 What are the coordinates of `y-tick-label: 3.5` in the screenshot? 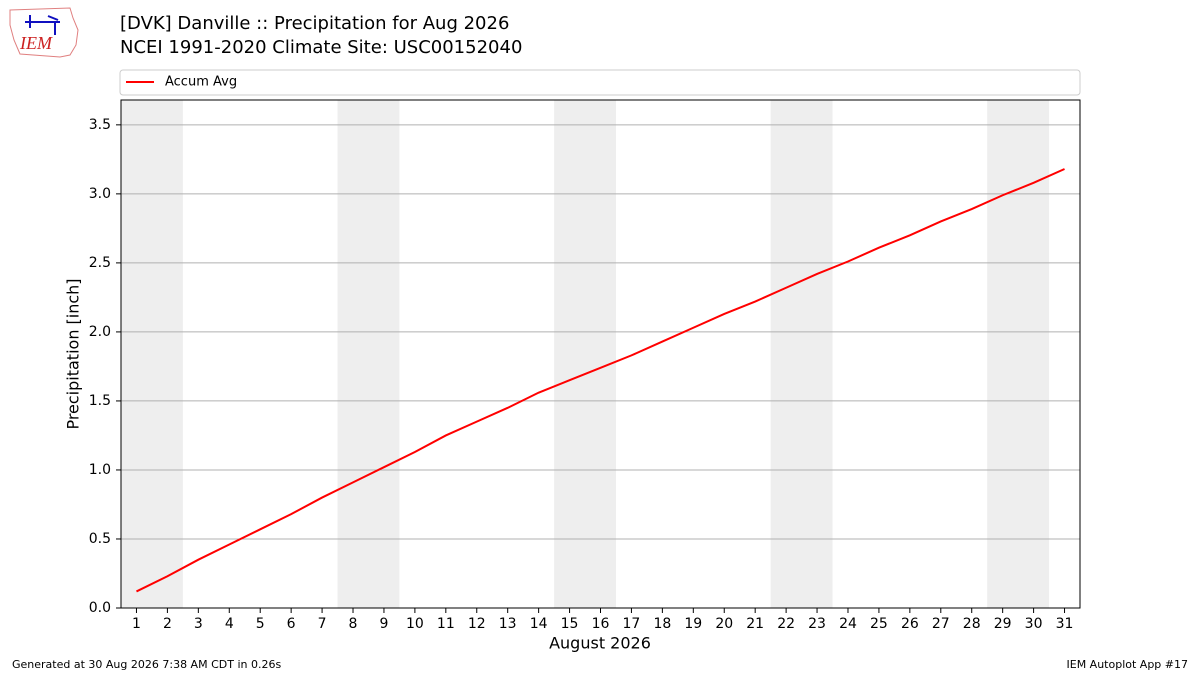 It's located at (100, 125).